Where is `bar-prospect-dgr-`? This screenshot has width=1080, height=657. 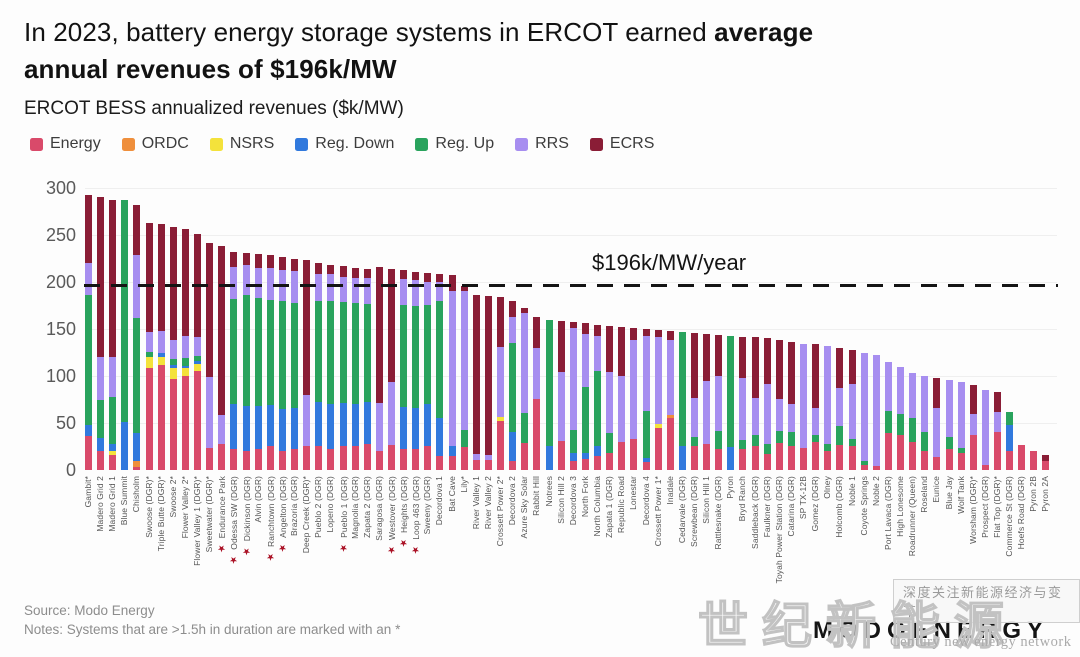 bar-prospect-dgr- is located at coordinates (985, 430).